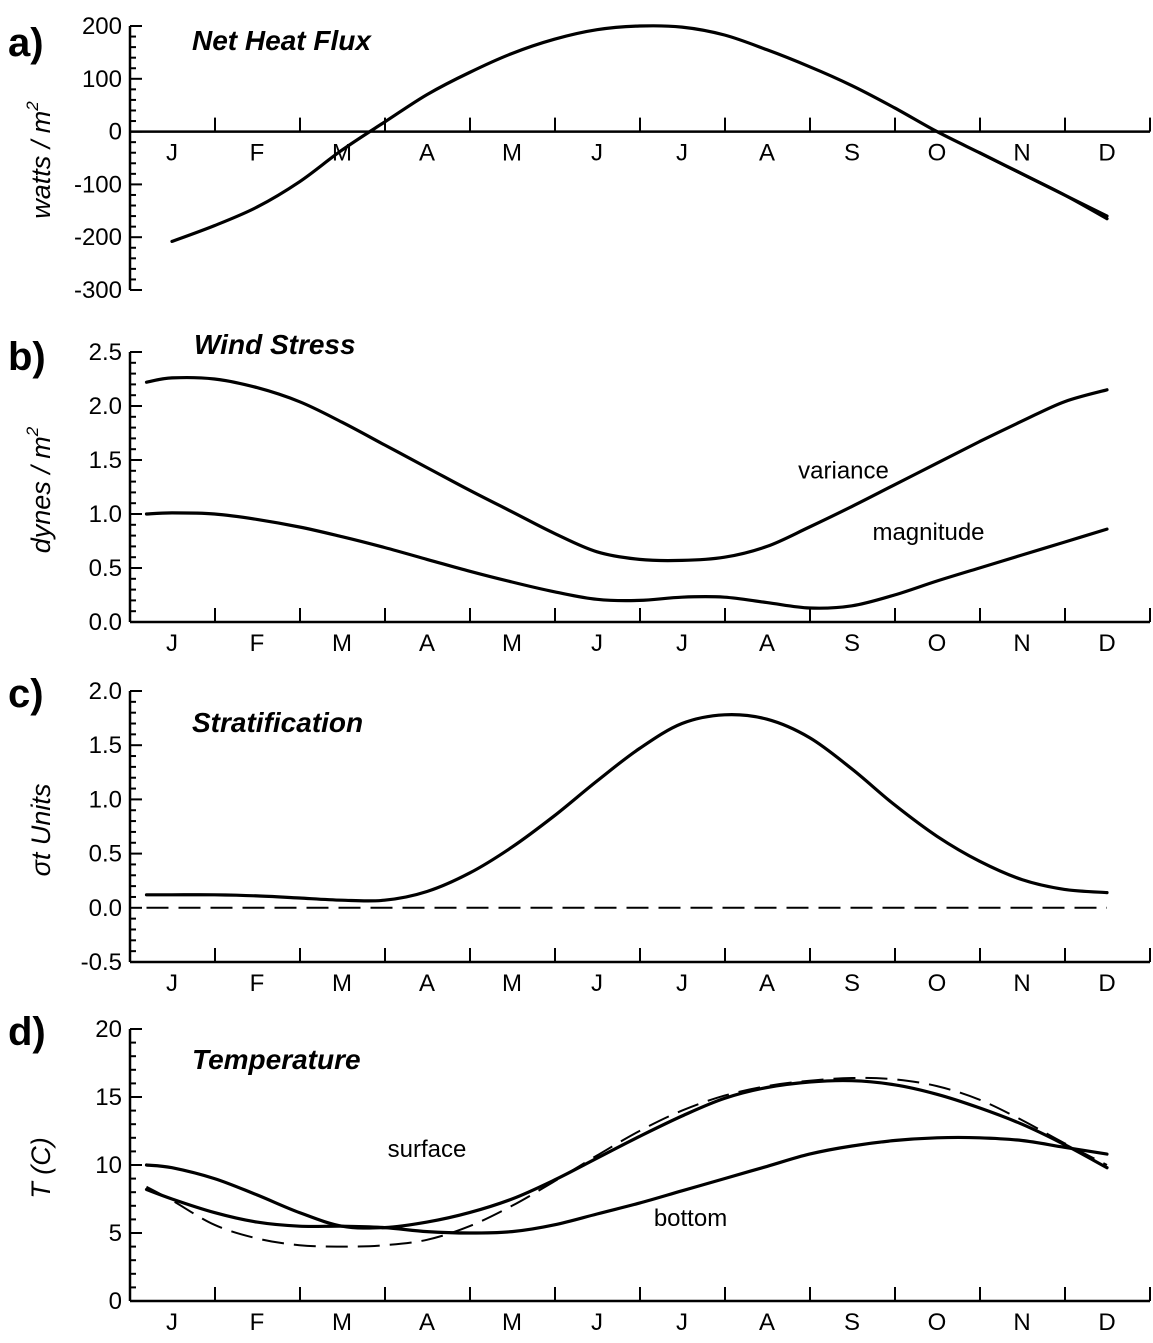 Image resolution: width=1153 pixels, height=1343 pixels. I want to click on y-axis-label: T (C), so click(41, 1167).